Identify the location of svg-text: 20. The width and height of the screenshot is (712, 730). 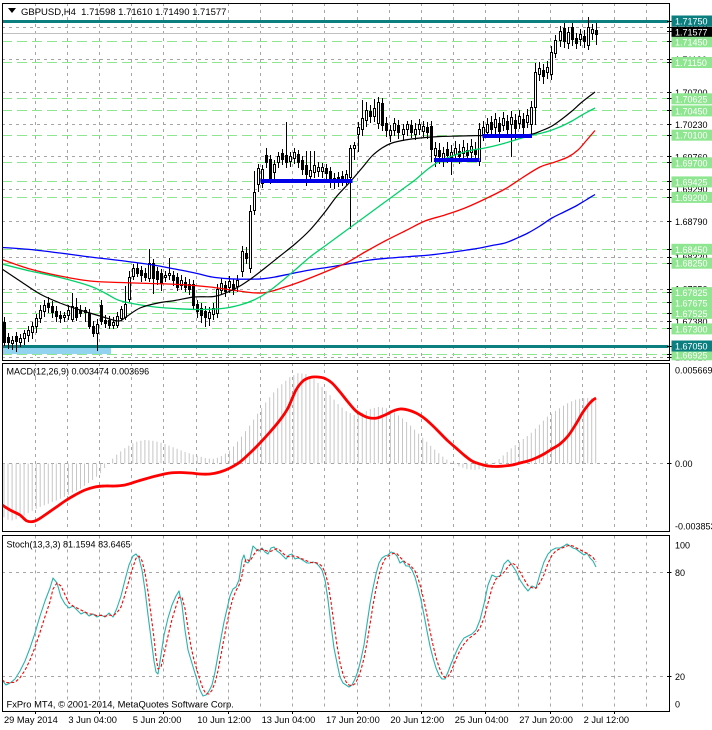
(680, 677).